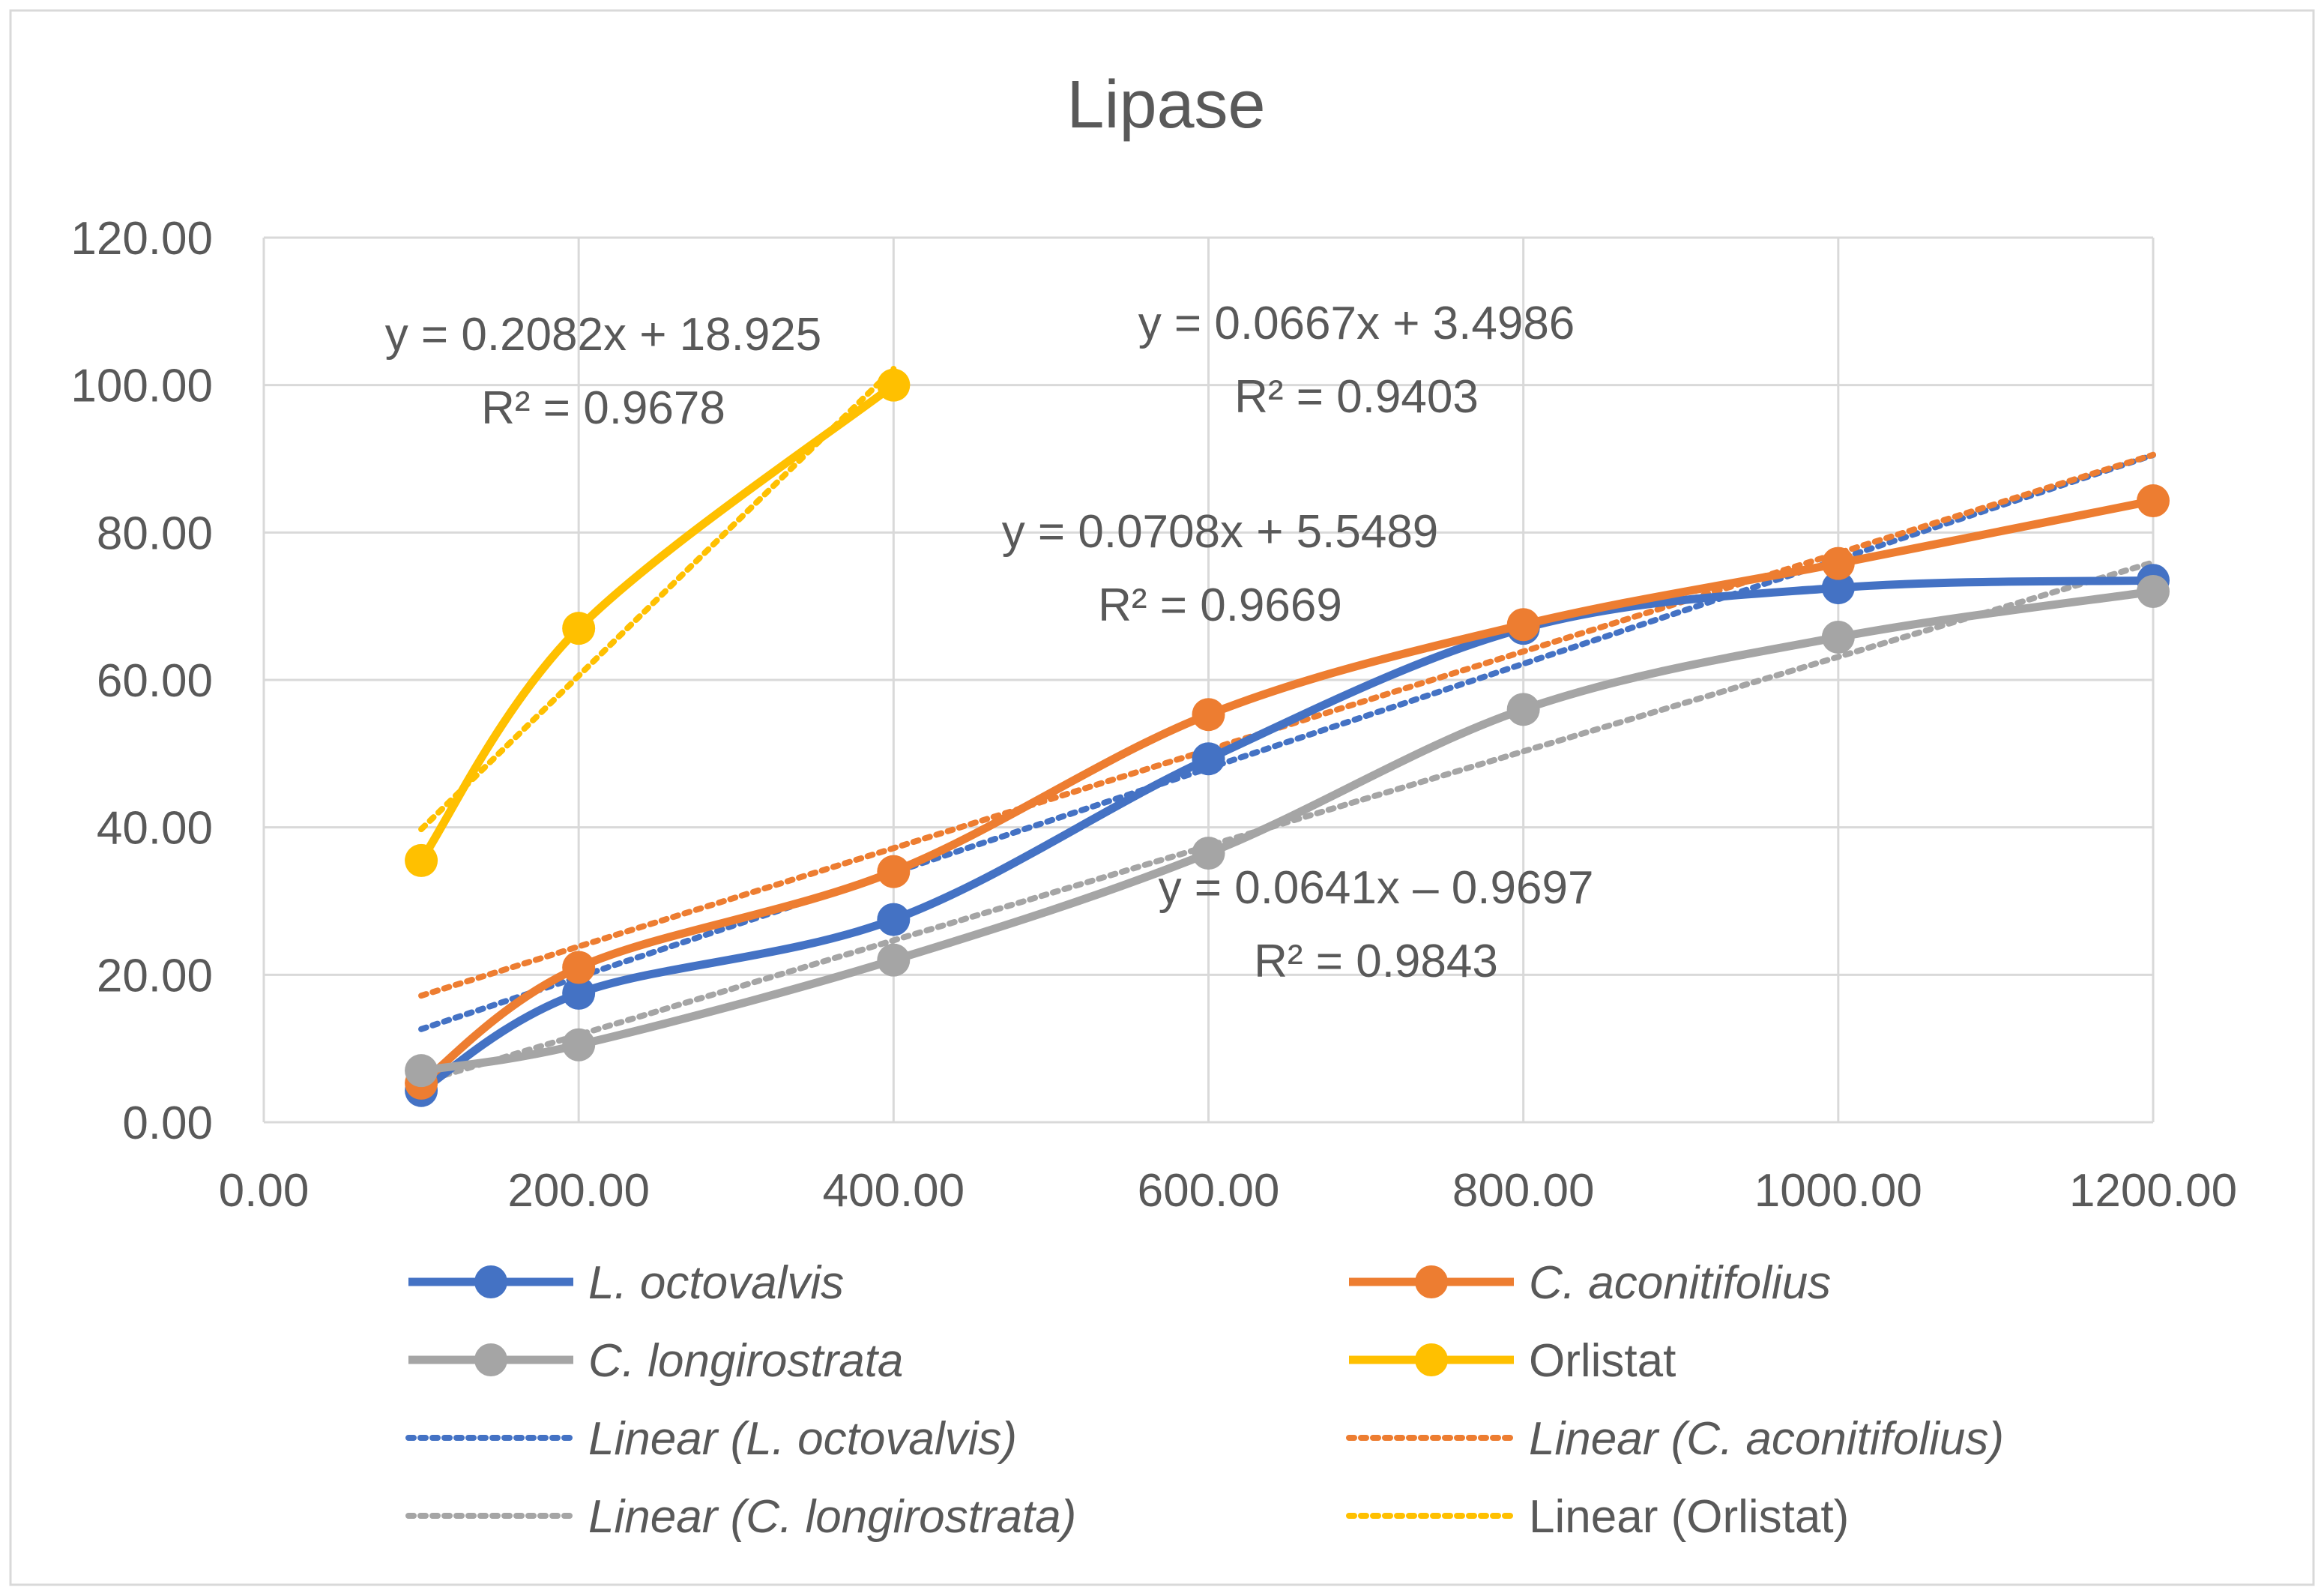  Describe the element at coordinates (578, 1191) in the screenshot. I see `x-tick-label: 200.00` at that location.